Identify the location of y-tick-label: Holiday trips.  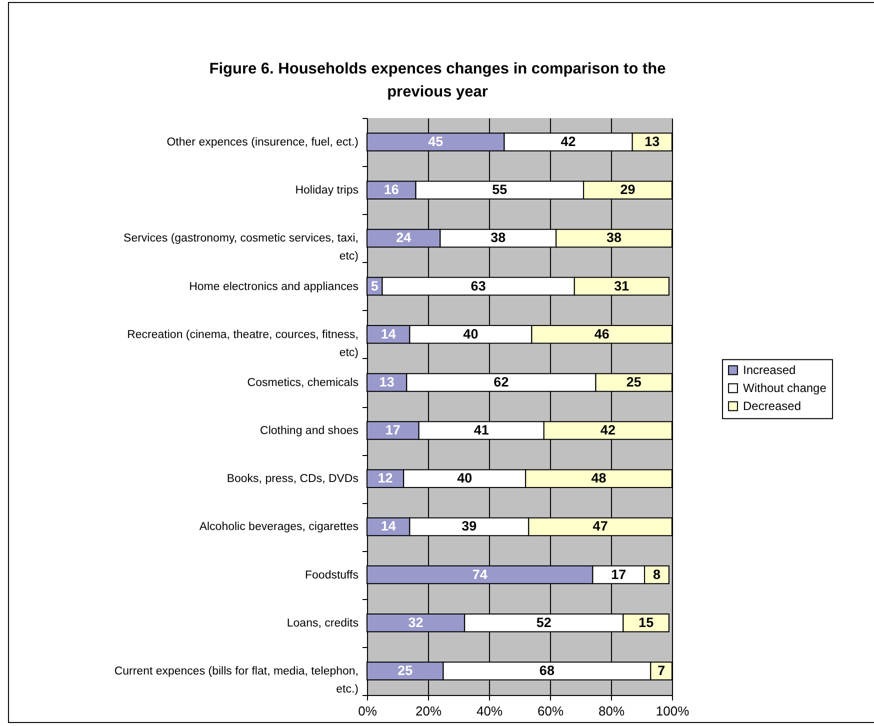
(327, 190).